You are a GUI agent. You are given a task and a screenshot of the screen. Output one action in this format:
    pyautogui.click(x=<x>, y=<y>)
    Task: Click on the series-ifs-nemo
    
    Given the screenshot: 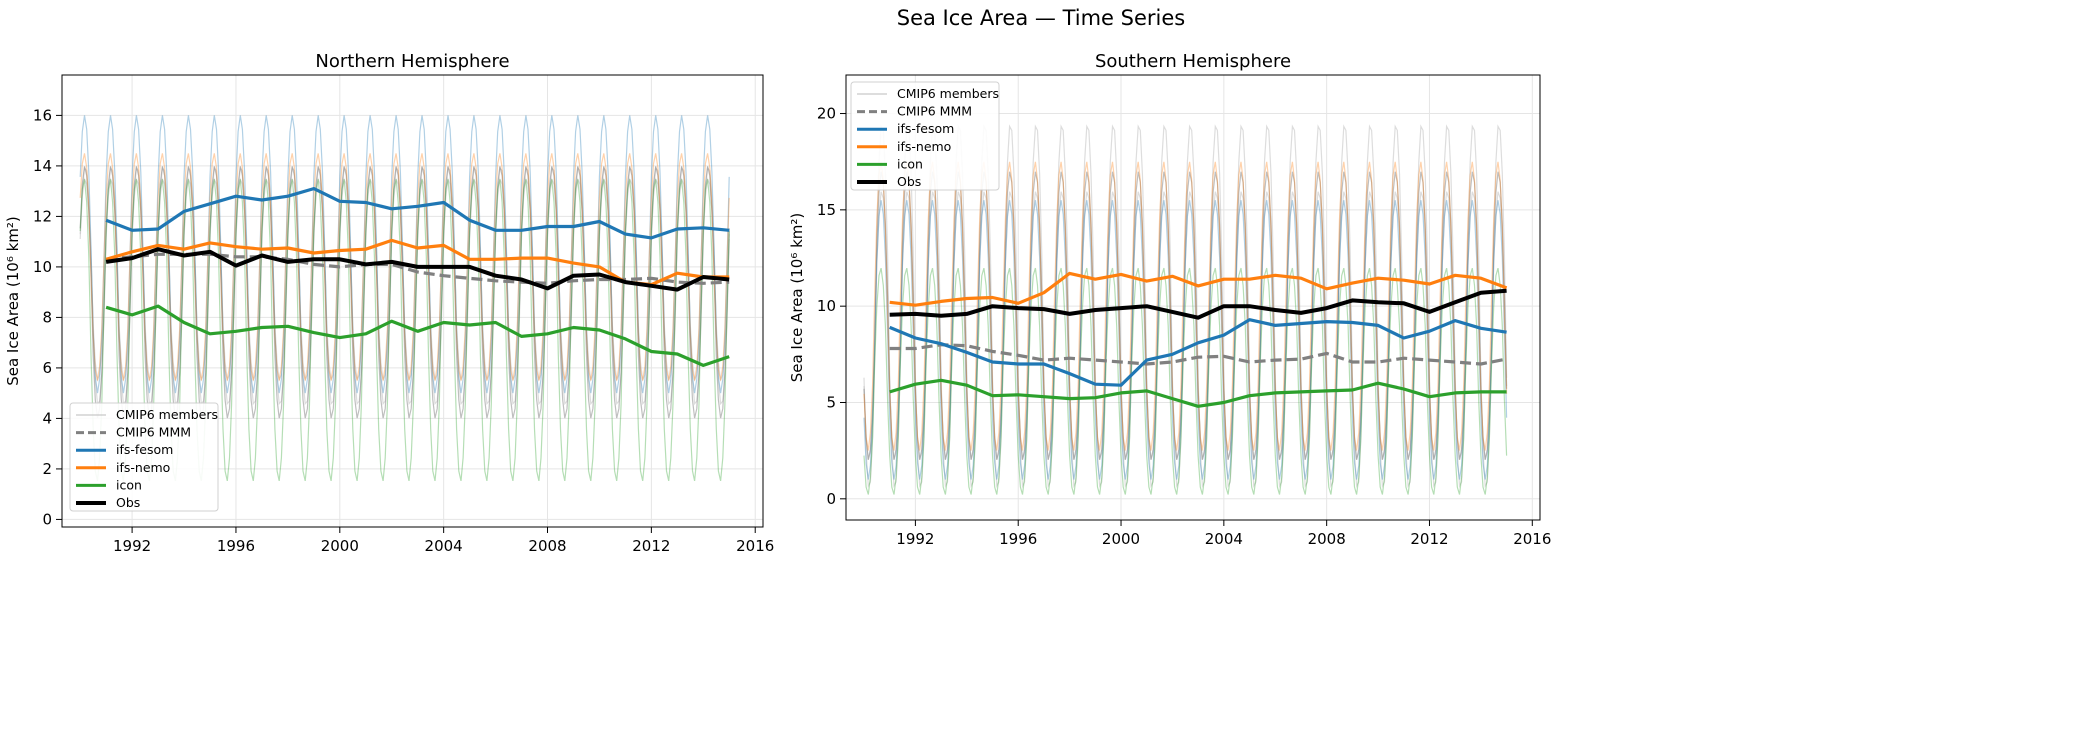 What is the action you would take?
    pyautogui.click(x=1198, y=289)
    